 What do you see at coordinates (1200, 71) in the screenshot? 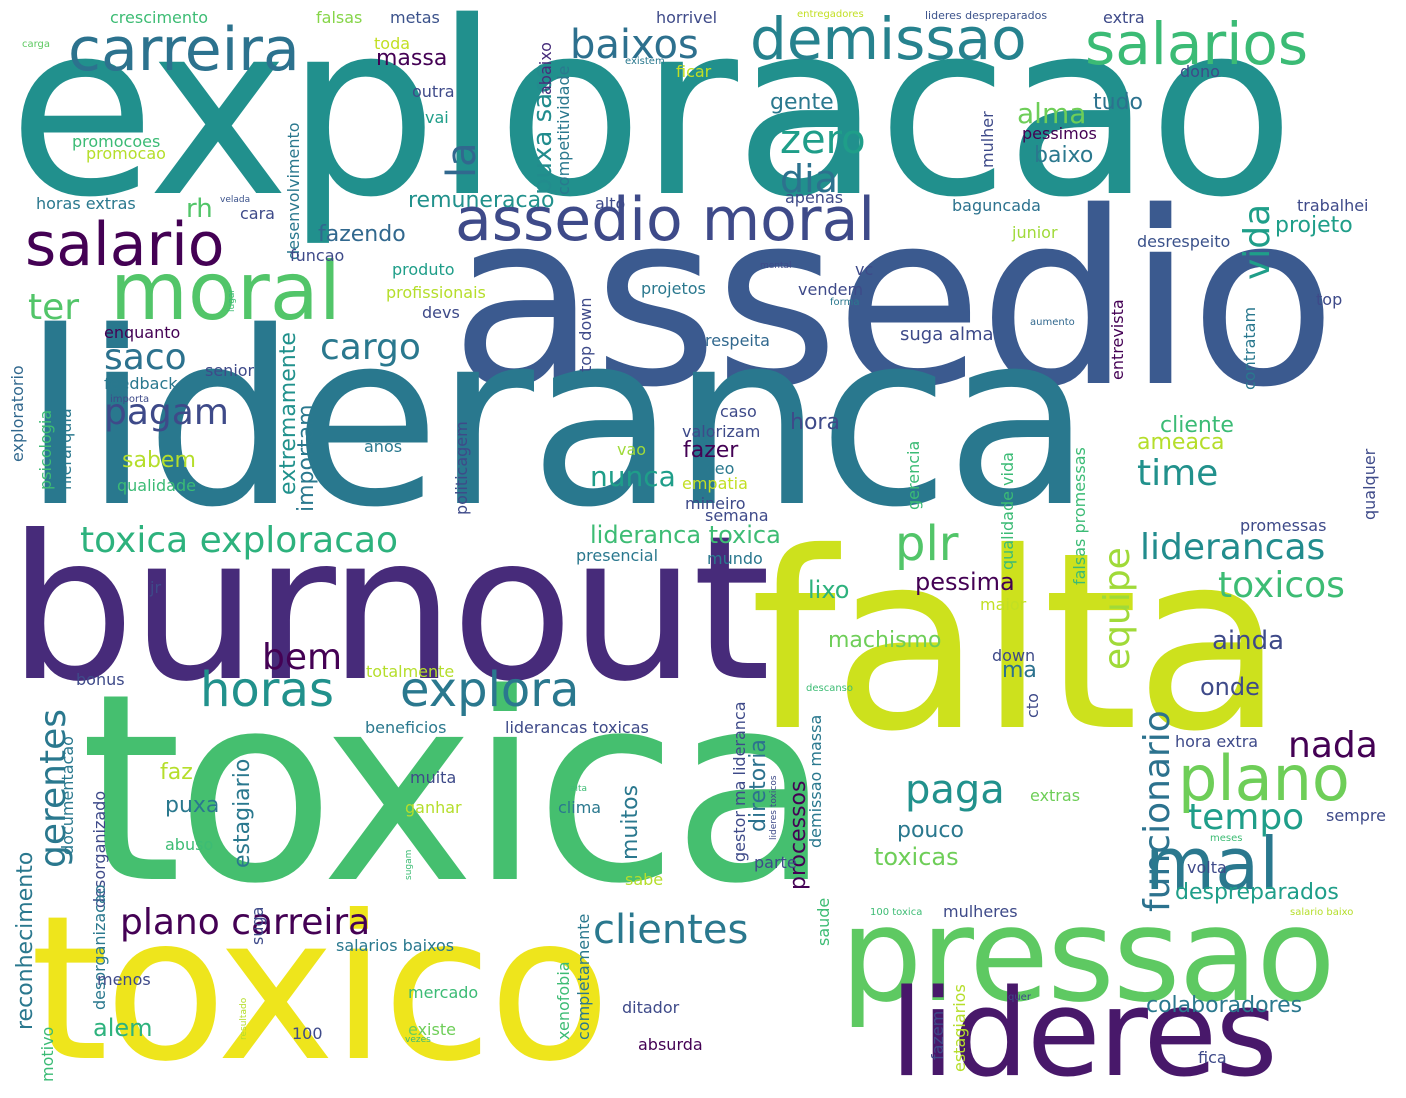
I see `word: dono` at bounding box center [1200, 71].